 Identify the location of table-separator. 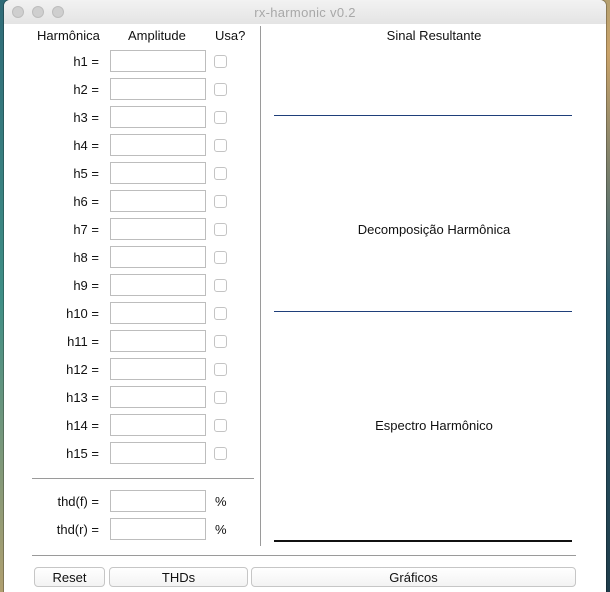
(143, 478).